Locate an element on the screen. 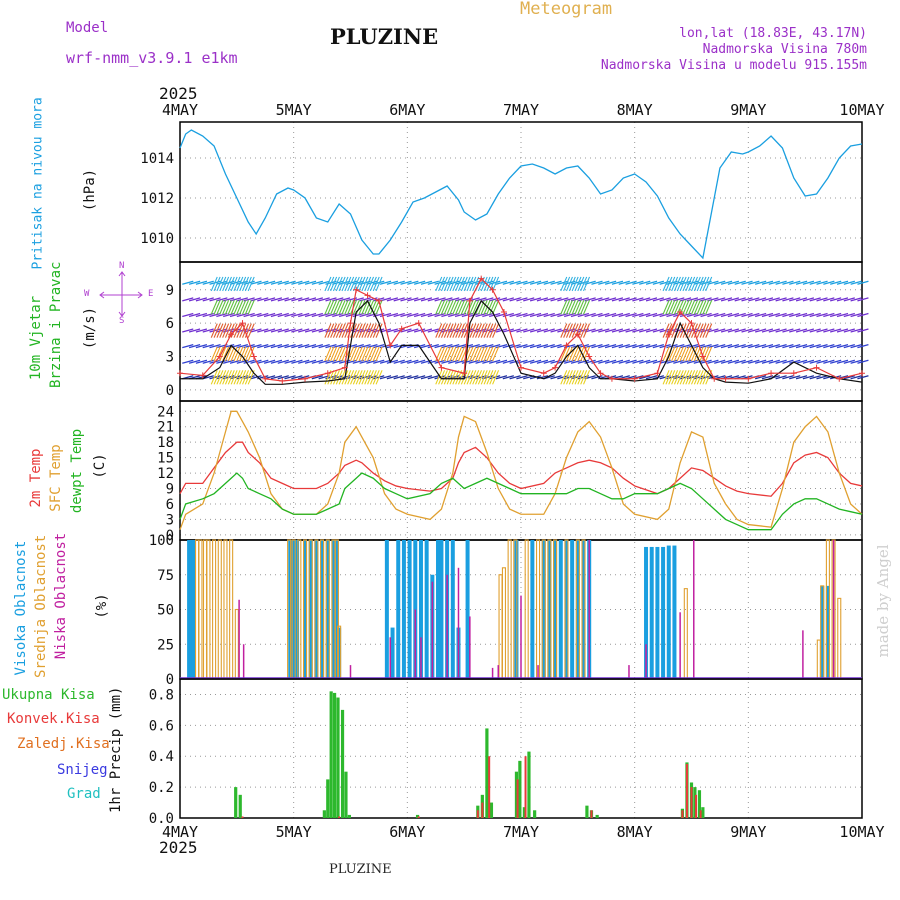  conv-precip-bar is located at coordinates (482, 810).